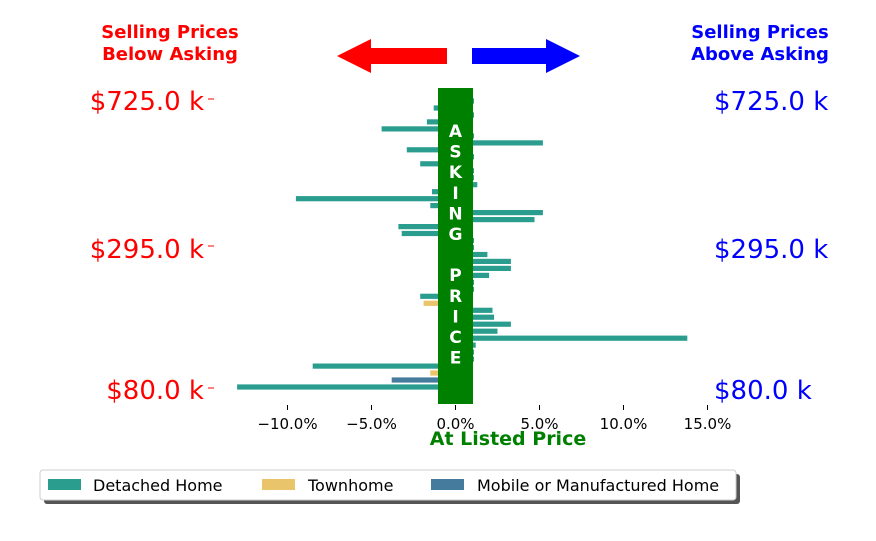 The image size is (876, 541). Describe the element at coordinates (760, 54) in the screenshot. I see `header-right-line2: Above Asking` at that location.